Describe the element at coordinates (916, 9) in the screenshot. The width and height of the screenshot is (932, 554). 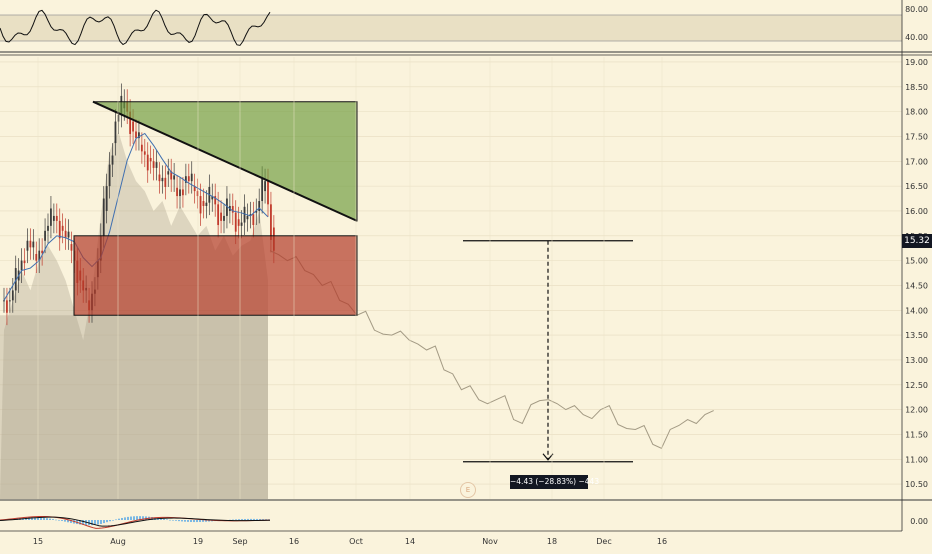
I see `rsi-tick-label: 80.00` at that location.